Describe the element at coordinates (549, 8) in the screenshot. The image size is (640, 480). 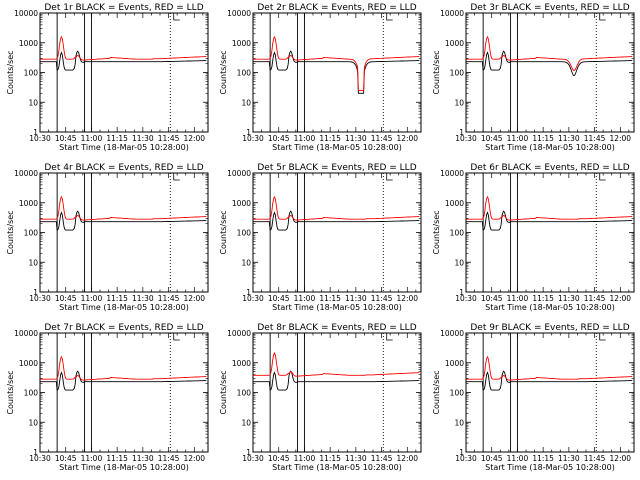
I see `panel-title: Det 3r BLACK = Events, RED = LLD` at that location.